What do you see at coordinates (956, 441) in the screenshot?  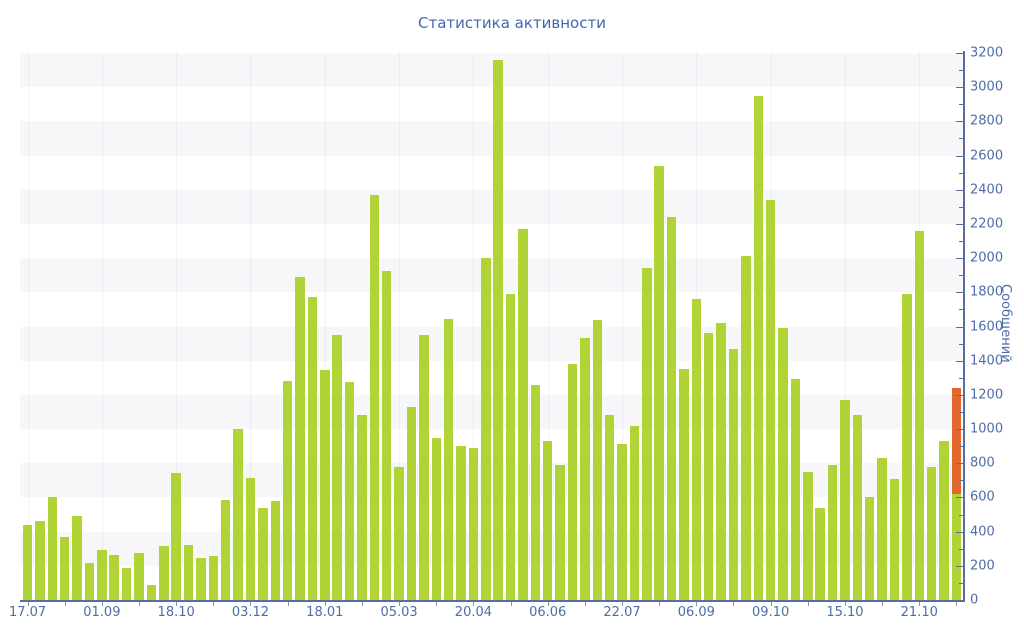 I see `activity-bar-current-orange-segment` at bounding box center [956, 441].